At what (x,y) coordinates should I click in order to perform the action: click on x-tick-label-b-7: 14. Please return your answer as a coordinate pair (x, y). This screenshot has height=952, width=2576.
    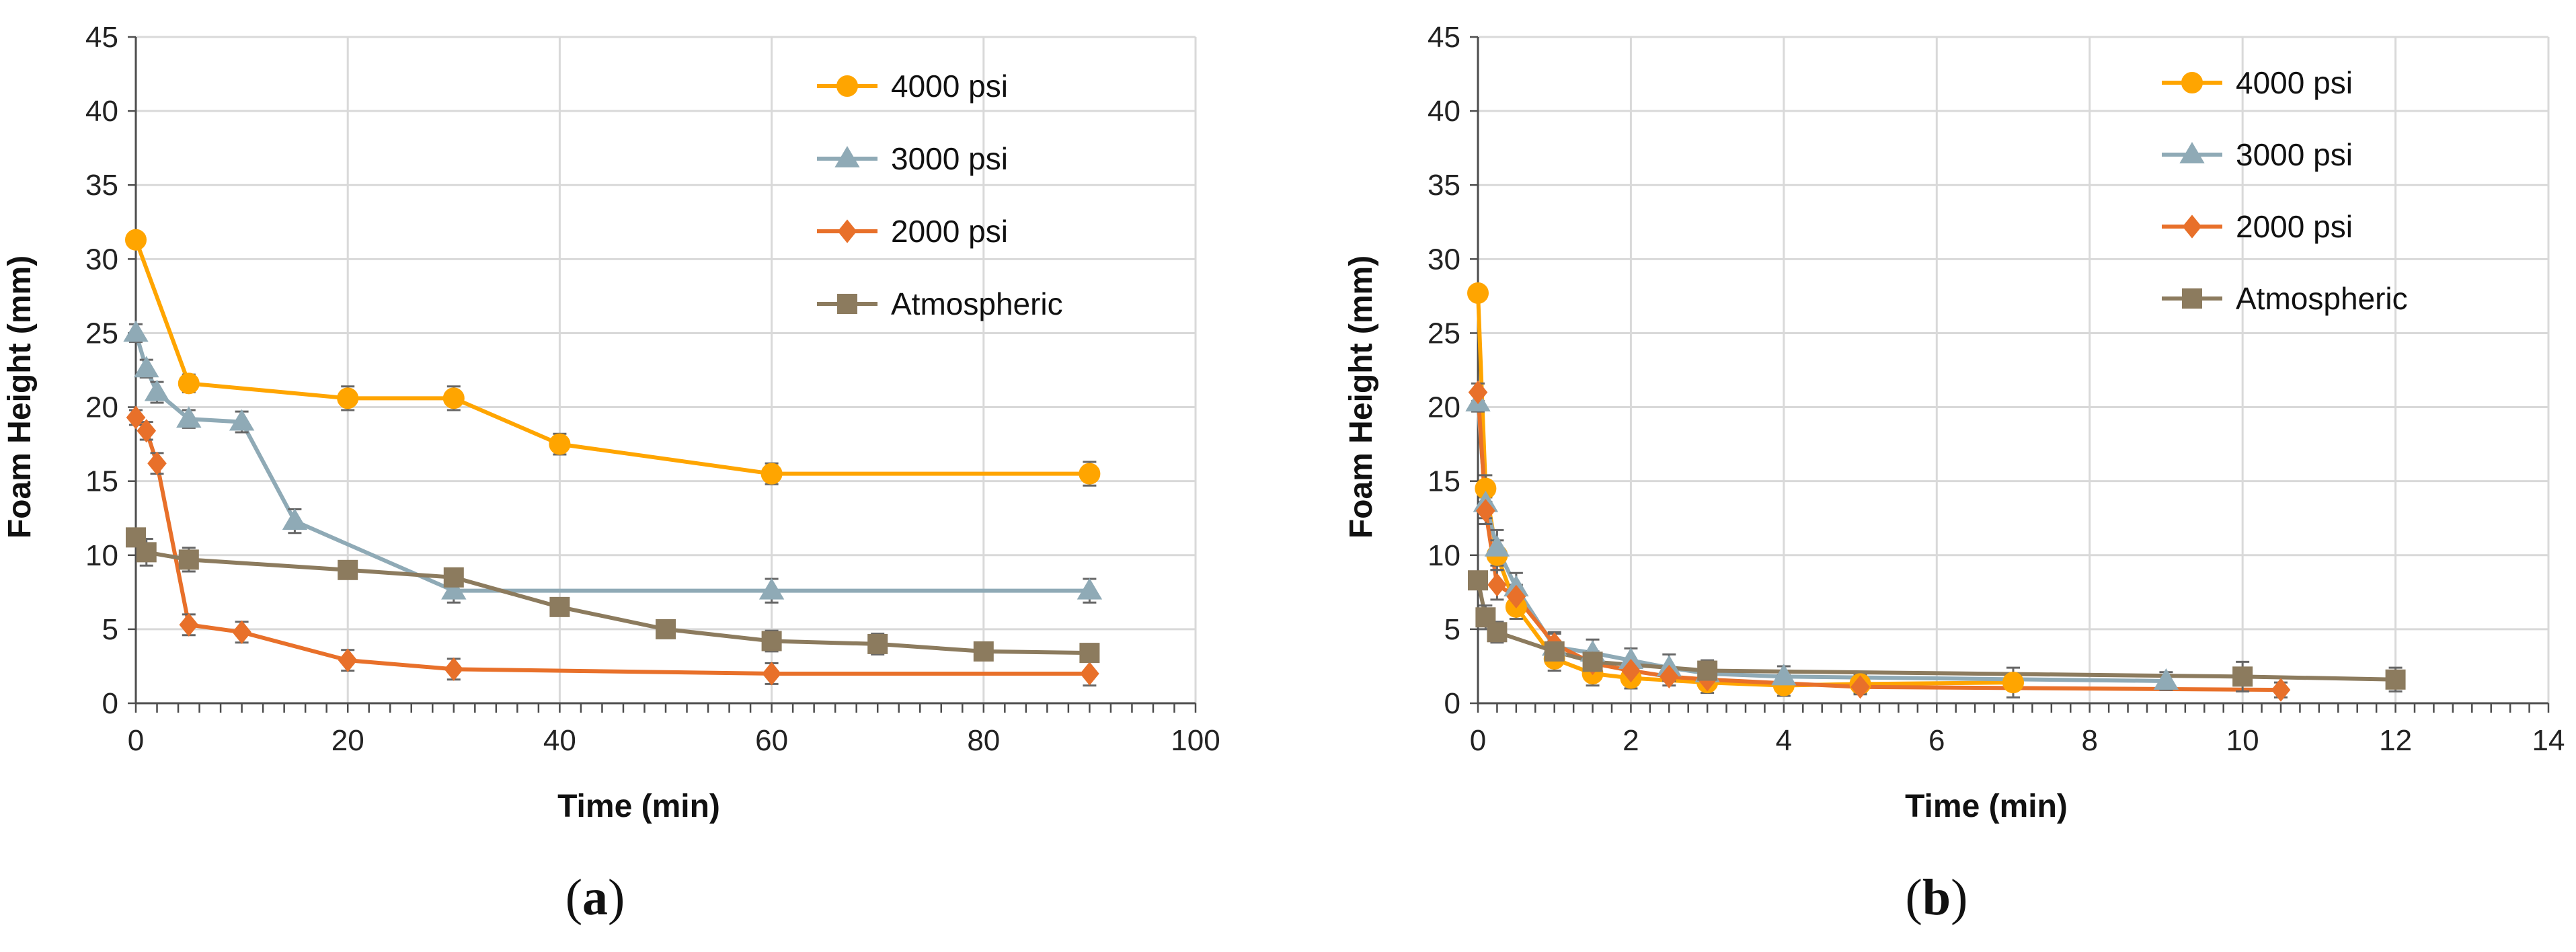
    Looking at the image, I should click on (2549, 740).